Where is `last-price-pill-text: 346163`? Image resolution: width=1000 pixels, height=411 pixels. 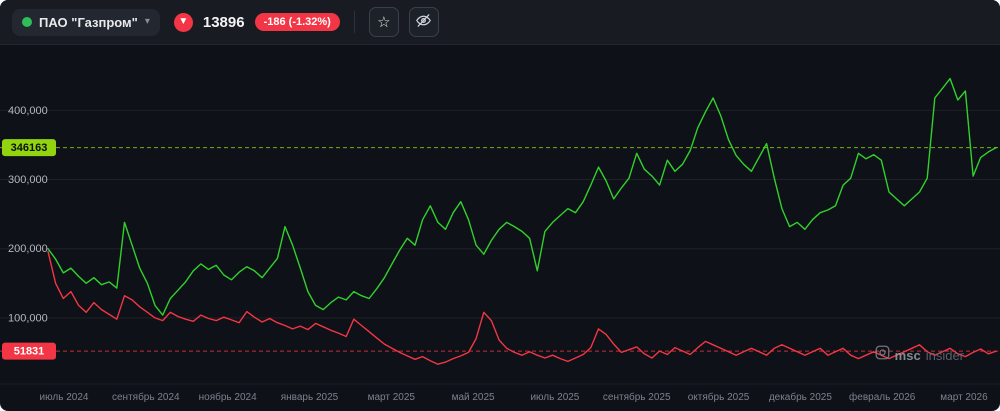
last-price-pill-text: 346163 is located at coordinates (29, 148).